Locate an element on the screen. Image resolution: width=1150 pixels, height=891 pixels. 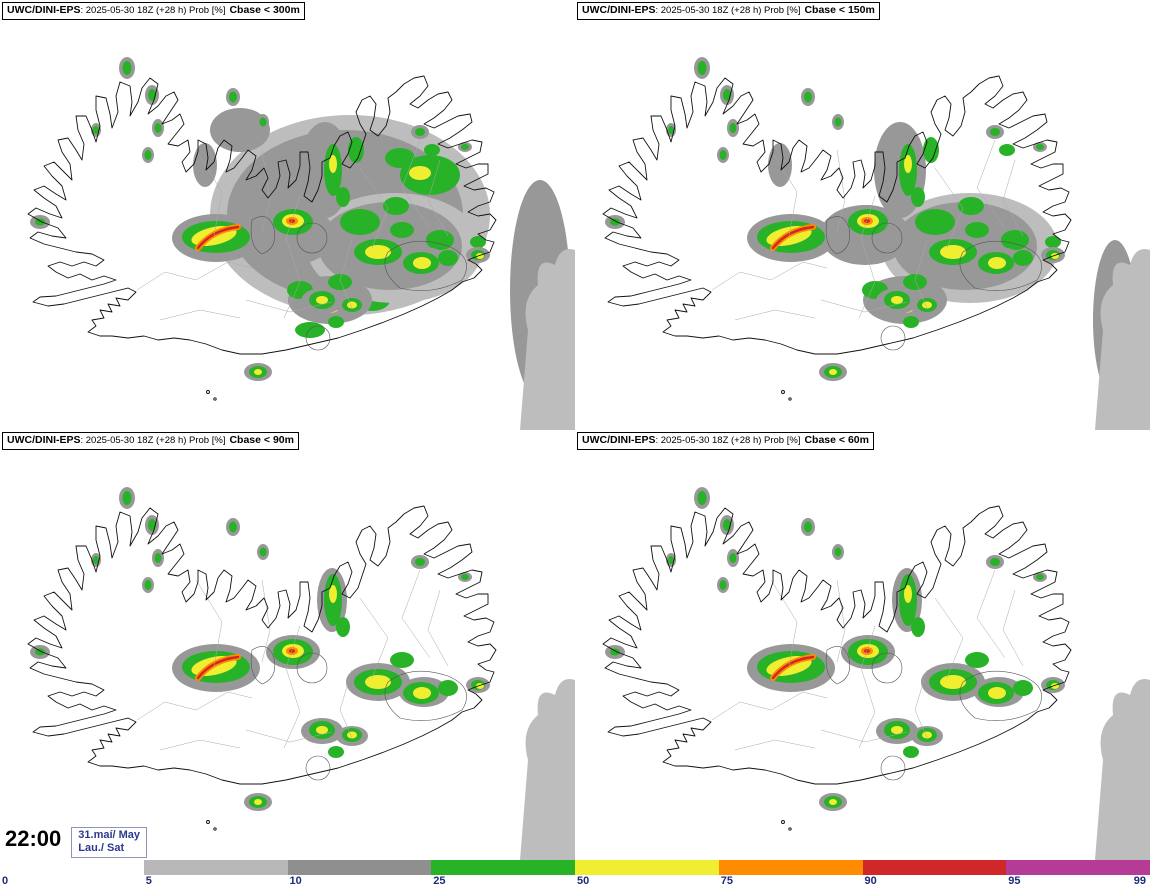
legend-tick: 0 is located at coordinates (5, 881).